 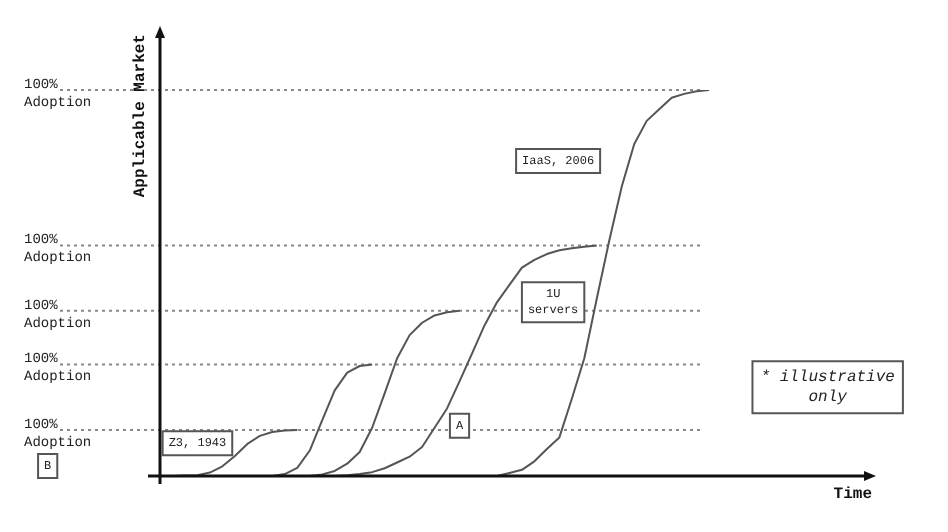 What do you see at coordinates (853, 495) in the screenshot?
I see `x-axis-title: Time` at bounding box center [853, 495].